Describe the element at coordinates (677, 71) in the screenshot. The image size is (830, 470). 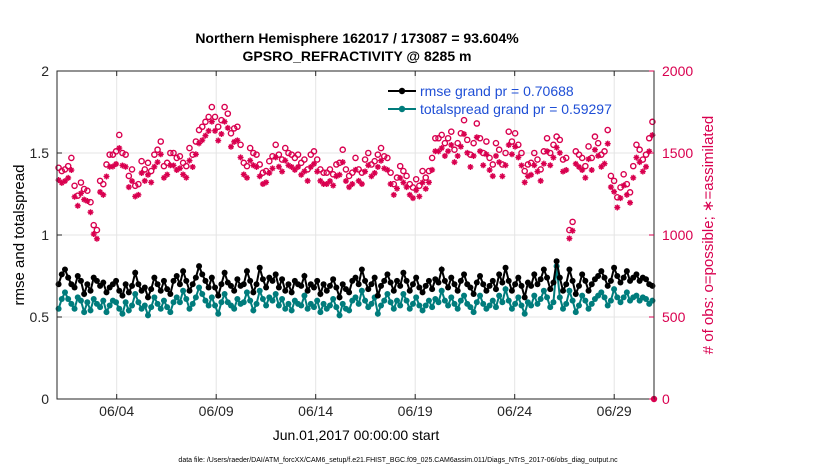
I see `y-right-tick-label: 2000` at that location.